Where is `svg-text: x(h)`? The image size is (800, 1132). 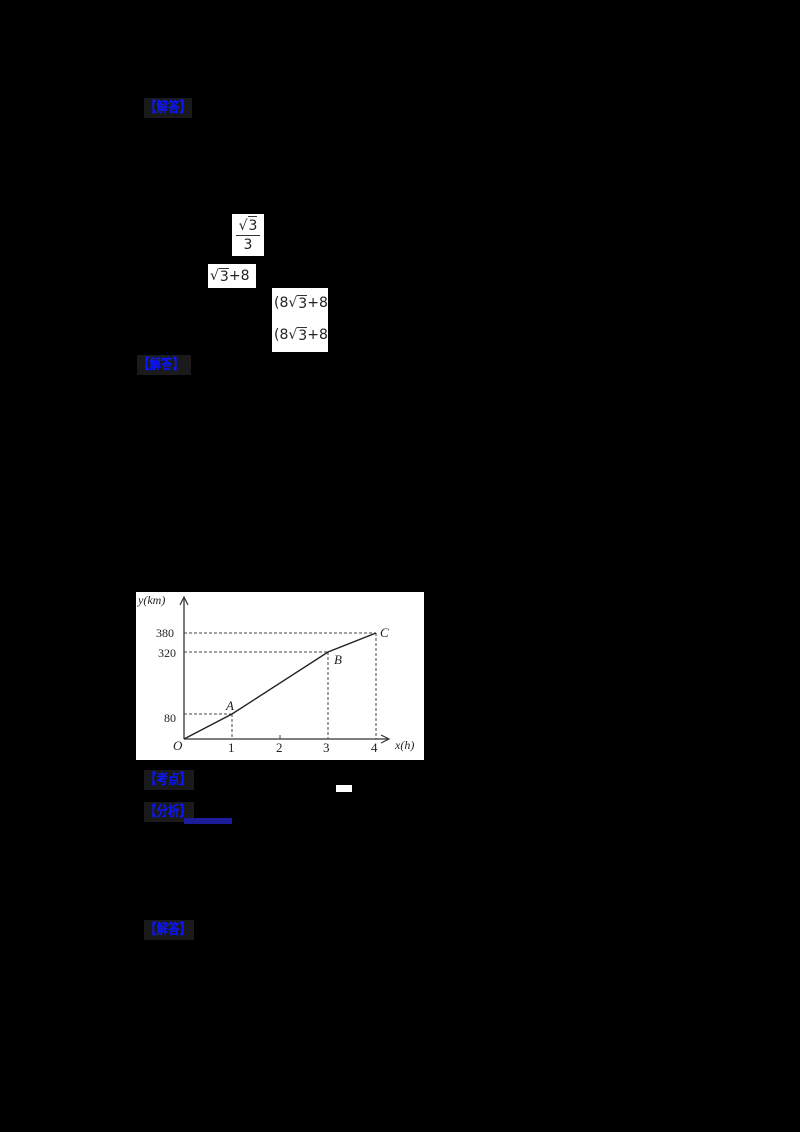
svg-text: x(h) is located at coordinates (404, 745).